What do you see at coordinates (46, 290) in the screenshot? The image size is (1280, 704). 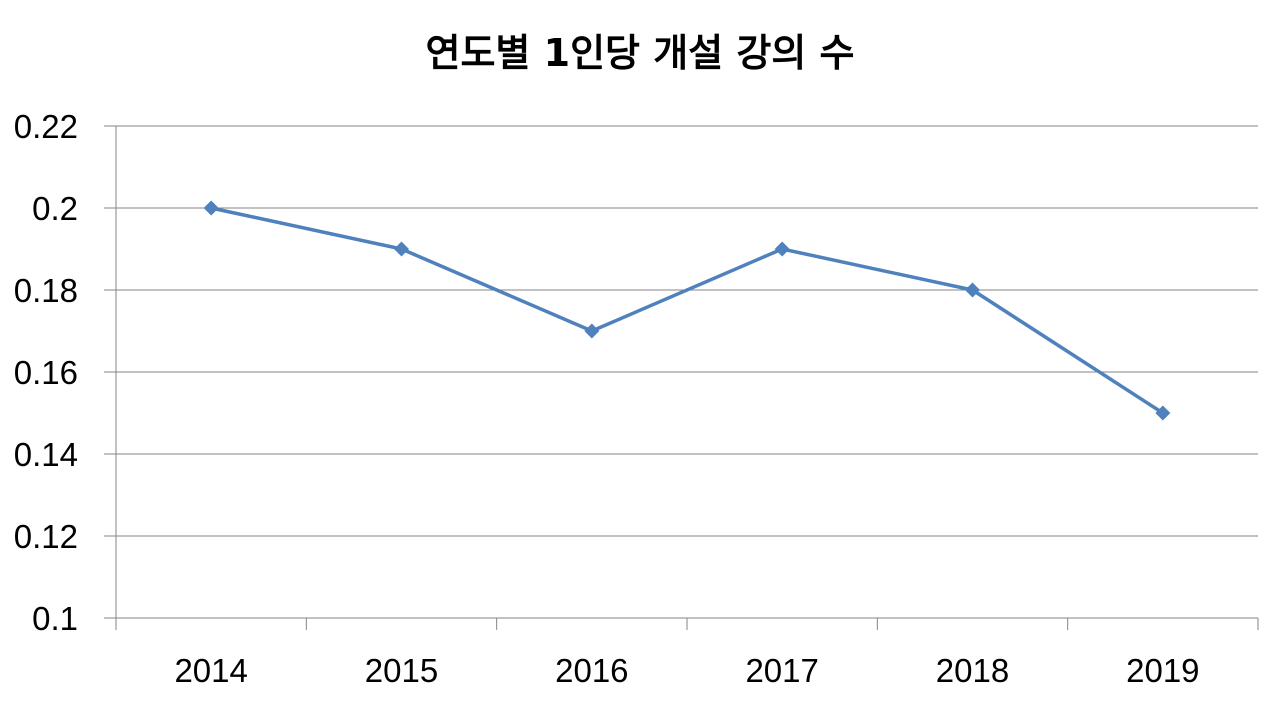 I see `y-tick-label: 0.18` at bounding box center [46, 290].